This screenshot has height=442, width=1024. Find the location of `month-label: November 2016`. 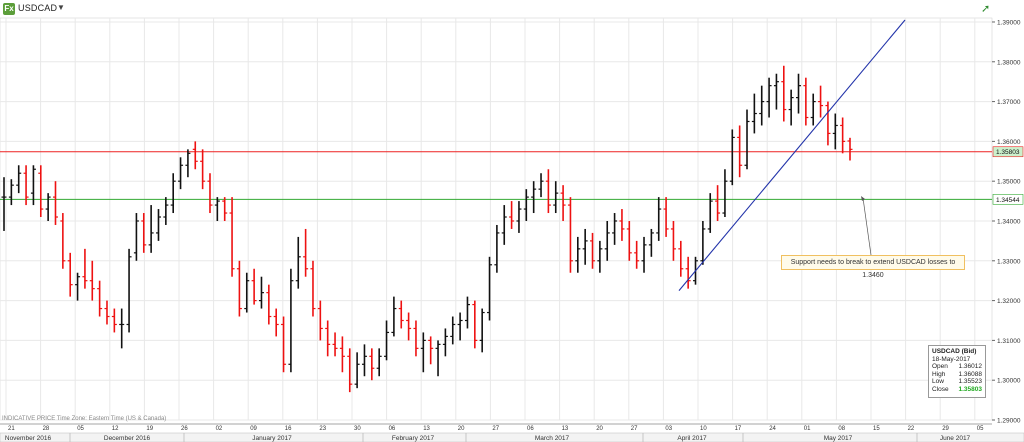

month-label: November 2016 is located at coordinates (28, 438).